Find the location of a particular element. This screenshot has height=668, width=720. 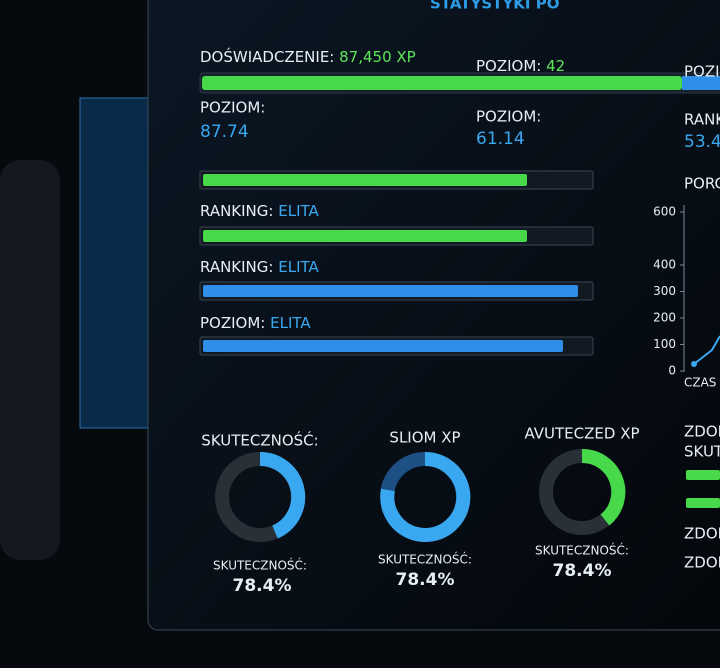

donut: SKUTECZNOŚĆ: SKUTECZNOŚĆ: 78.4% is located at coordinates (259, 514).